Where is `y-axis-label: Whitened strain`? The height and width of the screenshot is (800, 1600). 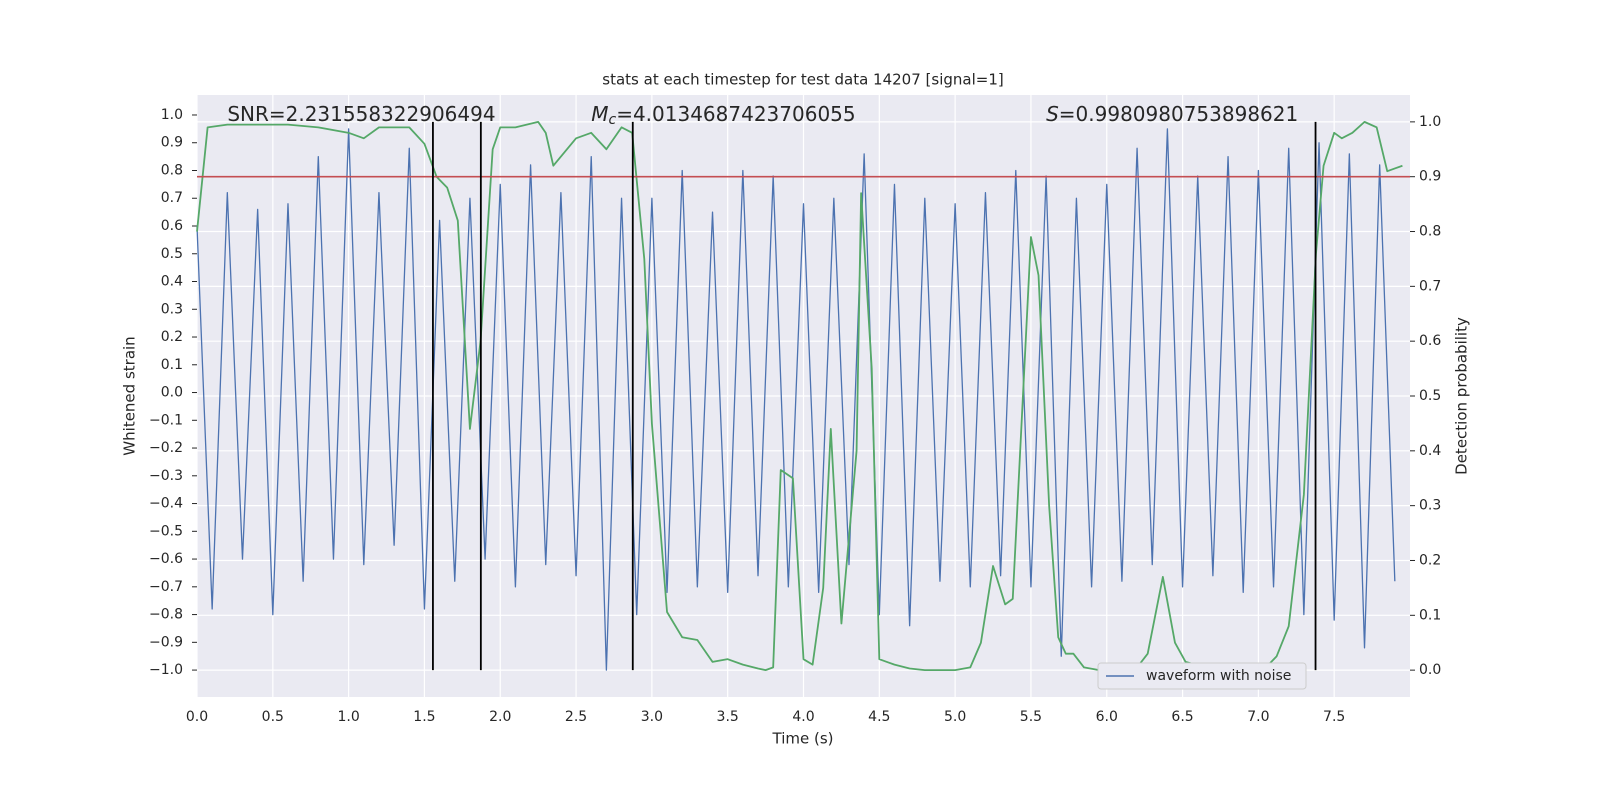
y-axis-label: Whitened strain is located at coordinates (130, 395).